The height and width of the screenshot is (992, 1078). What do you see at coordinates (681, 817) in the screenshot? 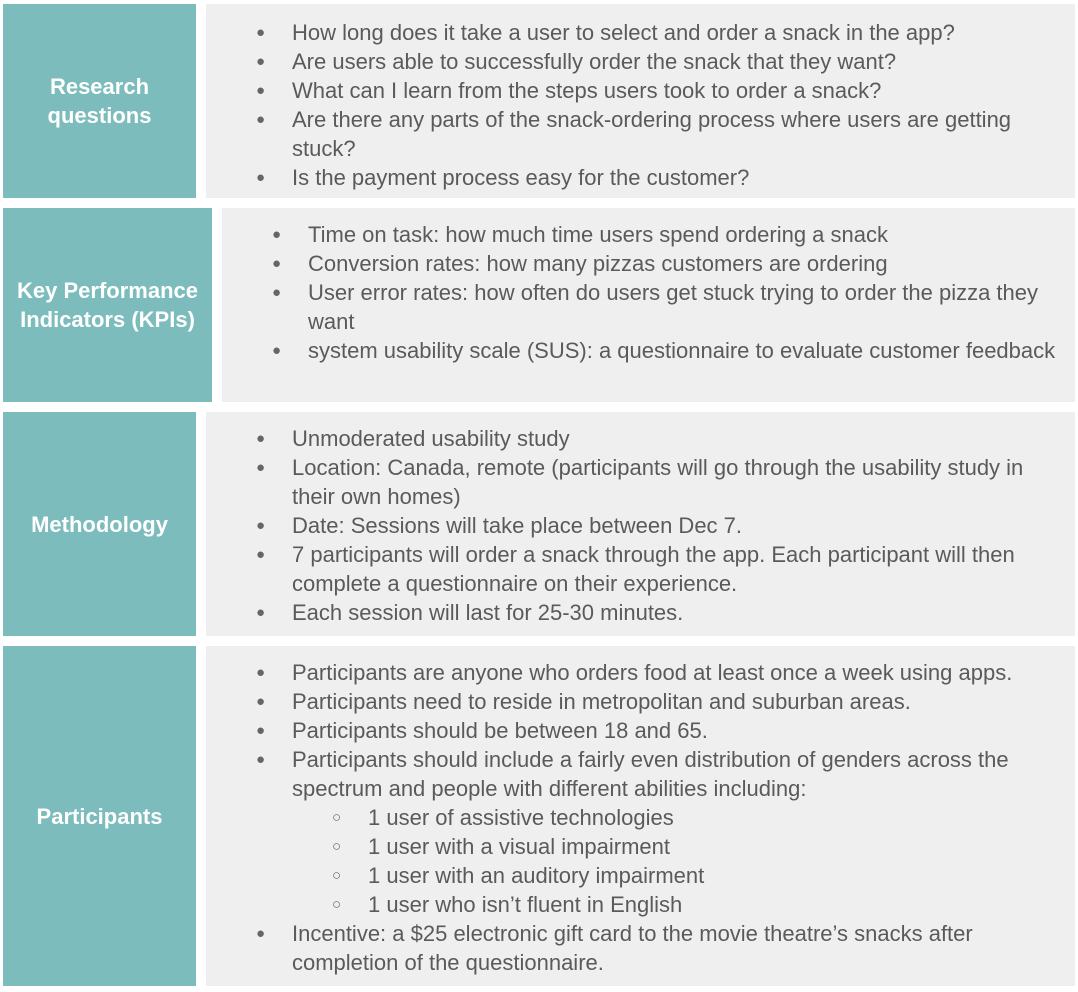
I see `sub-list-item: 1 user of assistive technologies` at bounding box center [681, 817].